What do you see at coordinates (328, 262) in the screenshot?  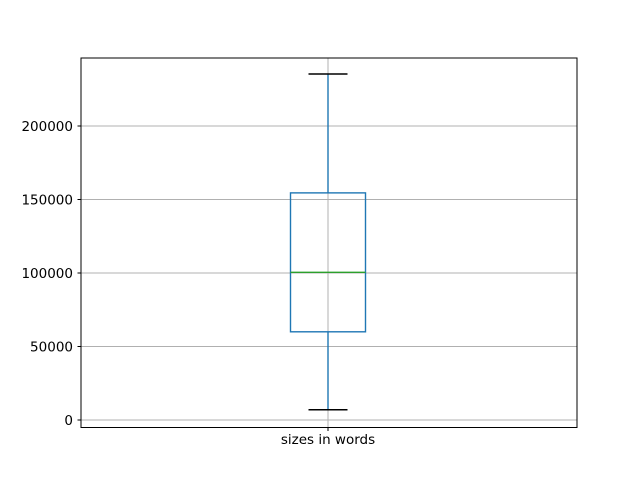 I see `box` at bounding box center [328, 262].